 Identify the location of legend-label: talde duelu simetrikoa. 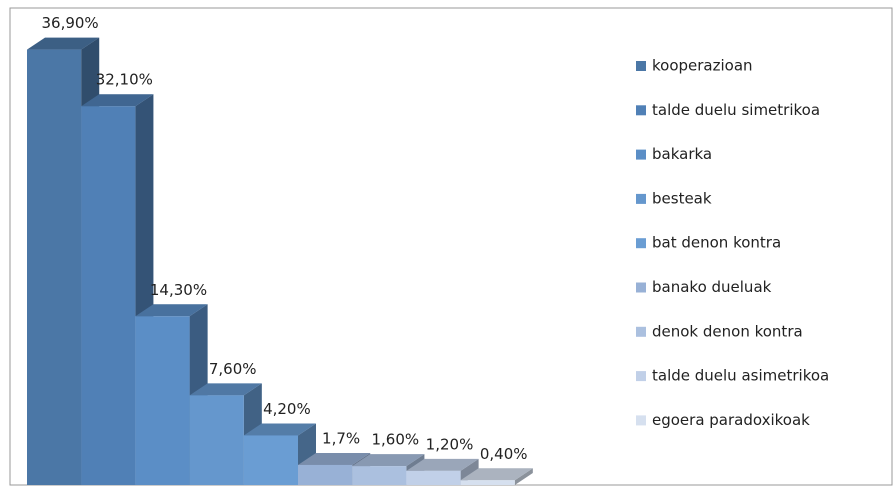
(736, 110).